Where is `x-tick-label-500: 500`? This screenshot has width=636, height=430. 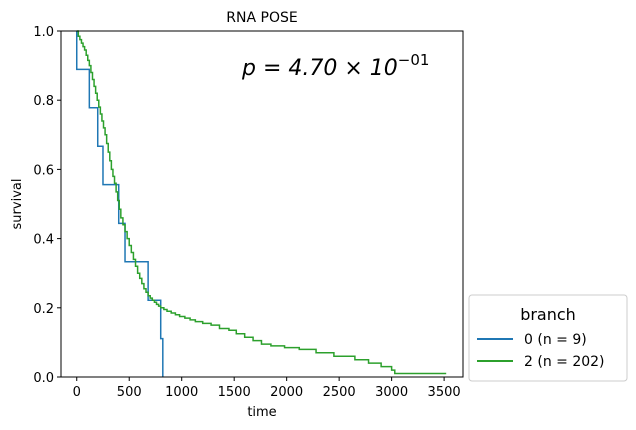 x-tick-label-500: 500 is located at coordinates (129, 392).